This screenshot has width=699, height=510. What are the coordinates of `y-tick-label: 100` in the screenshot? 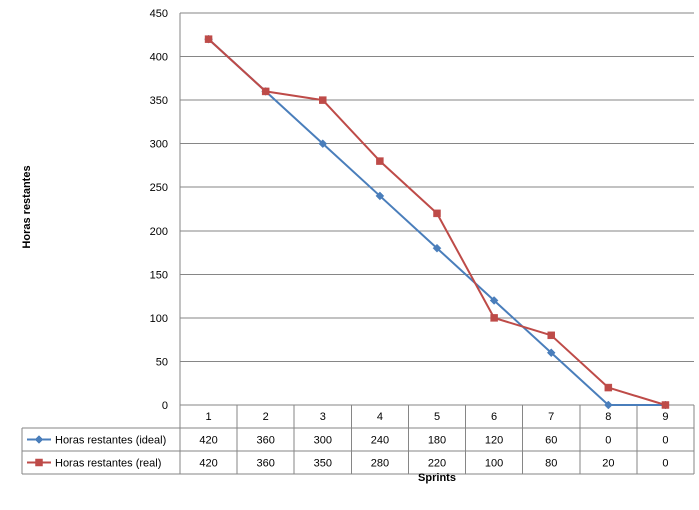 It's located at (159, 319).